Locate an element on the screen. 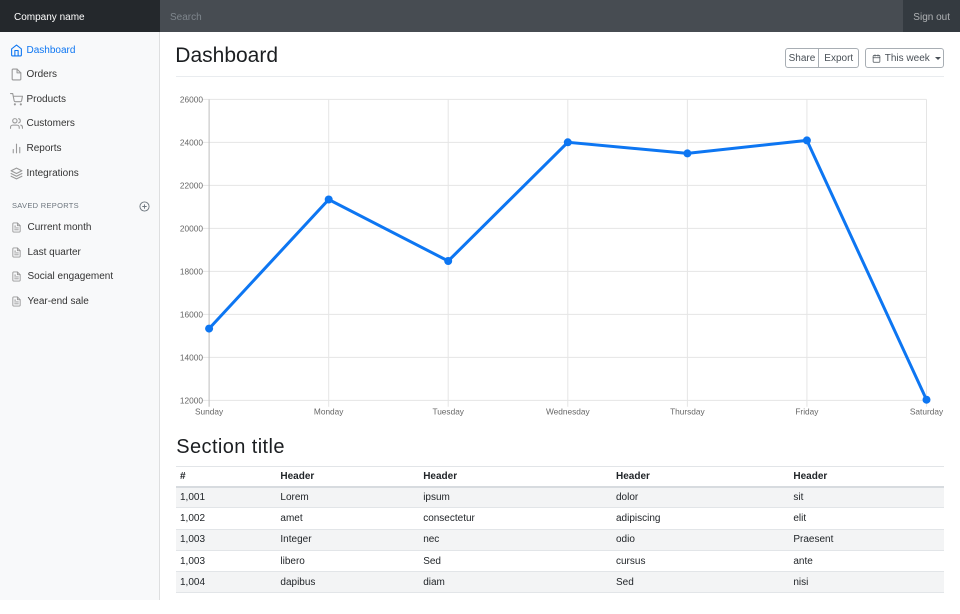  svg-text: 24000 is located at coordinates (191, 142).